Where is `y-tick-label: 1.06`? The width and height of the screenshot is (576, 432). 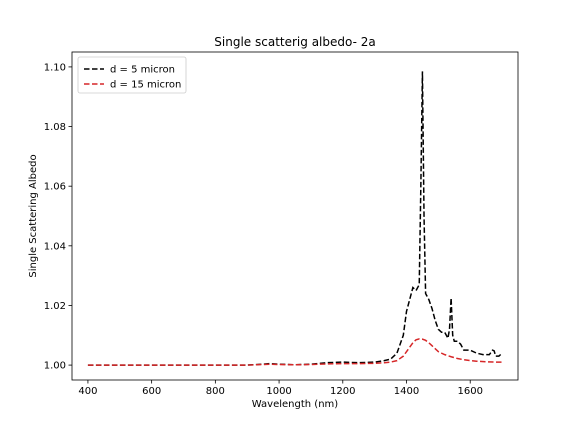
y-tick-label: 1.06 is located at coordinates (55, 187).